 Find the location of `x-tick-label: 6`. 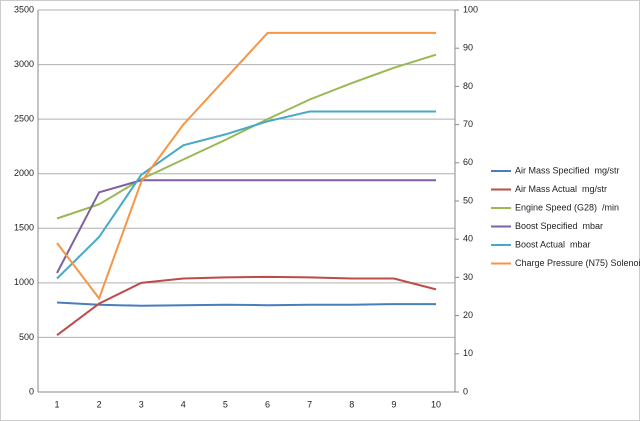

x-tick-label: 6 is located at coordinates (267, 404).